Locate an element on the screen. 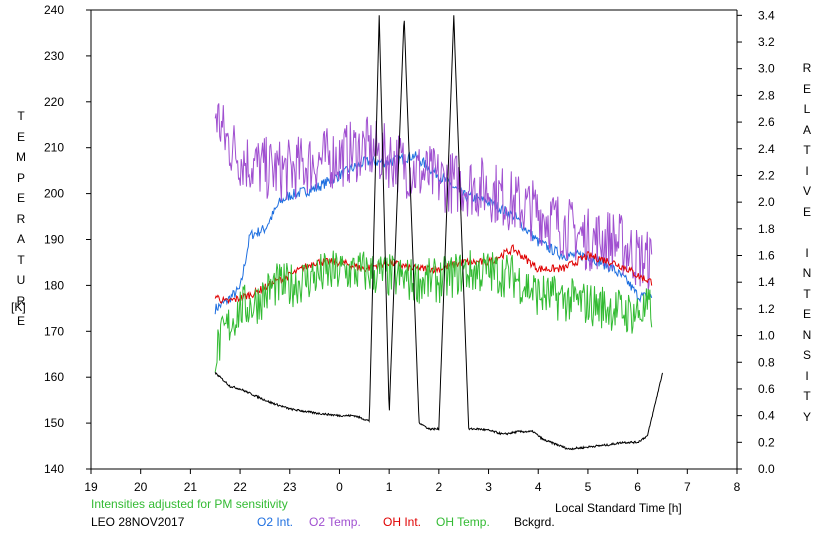 The height and width of the screenshot is (535, 828). x-tick-label: 6 is located at coordinates (637, 487).